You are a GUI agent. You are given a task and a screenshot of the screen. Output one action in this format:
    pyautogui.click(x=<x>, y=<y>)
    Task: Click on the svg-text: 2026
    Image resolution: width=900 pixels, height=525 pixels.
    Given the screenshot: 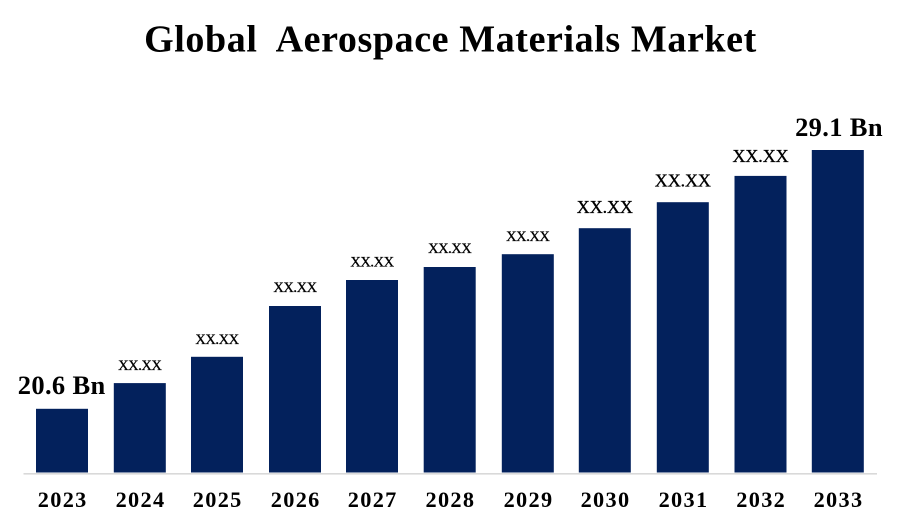 What is the action you would take?
    pyautogui.click(x=296, y=499)
    